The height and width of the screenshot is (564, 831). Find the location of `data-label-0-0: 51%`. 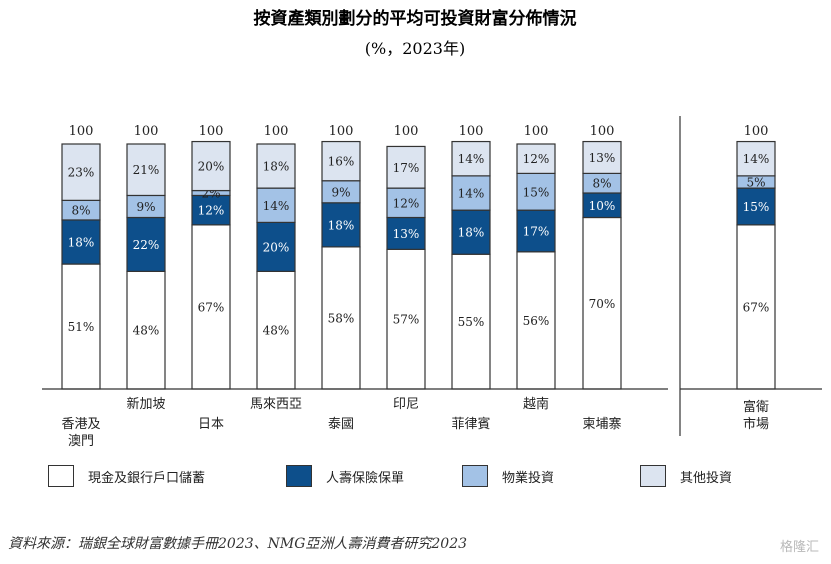

data-label-0-0: 51% is located at coordinates (81, 327).